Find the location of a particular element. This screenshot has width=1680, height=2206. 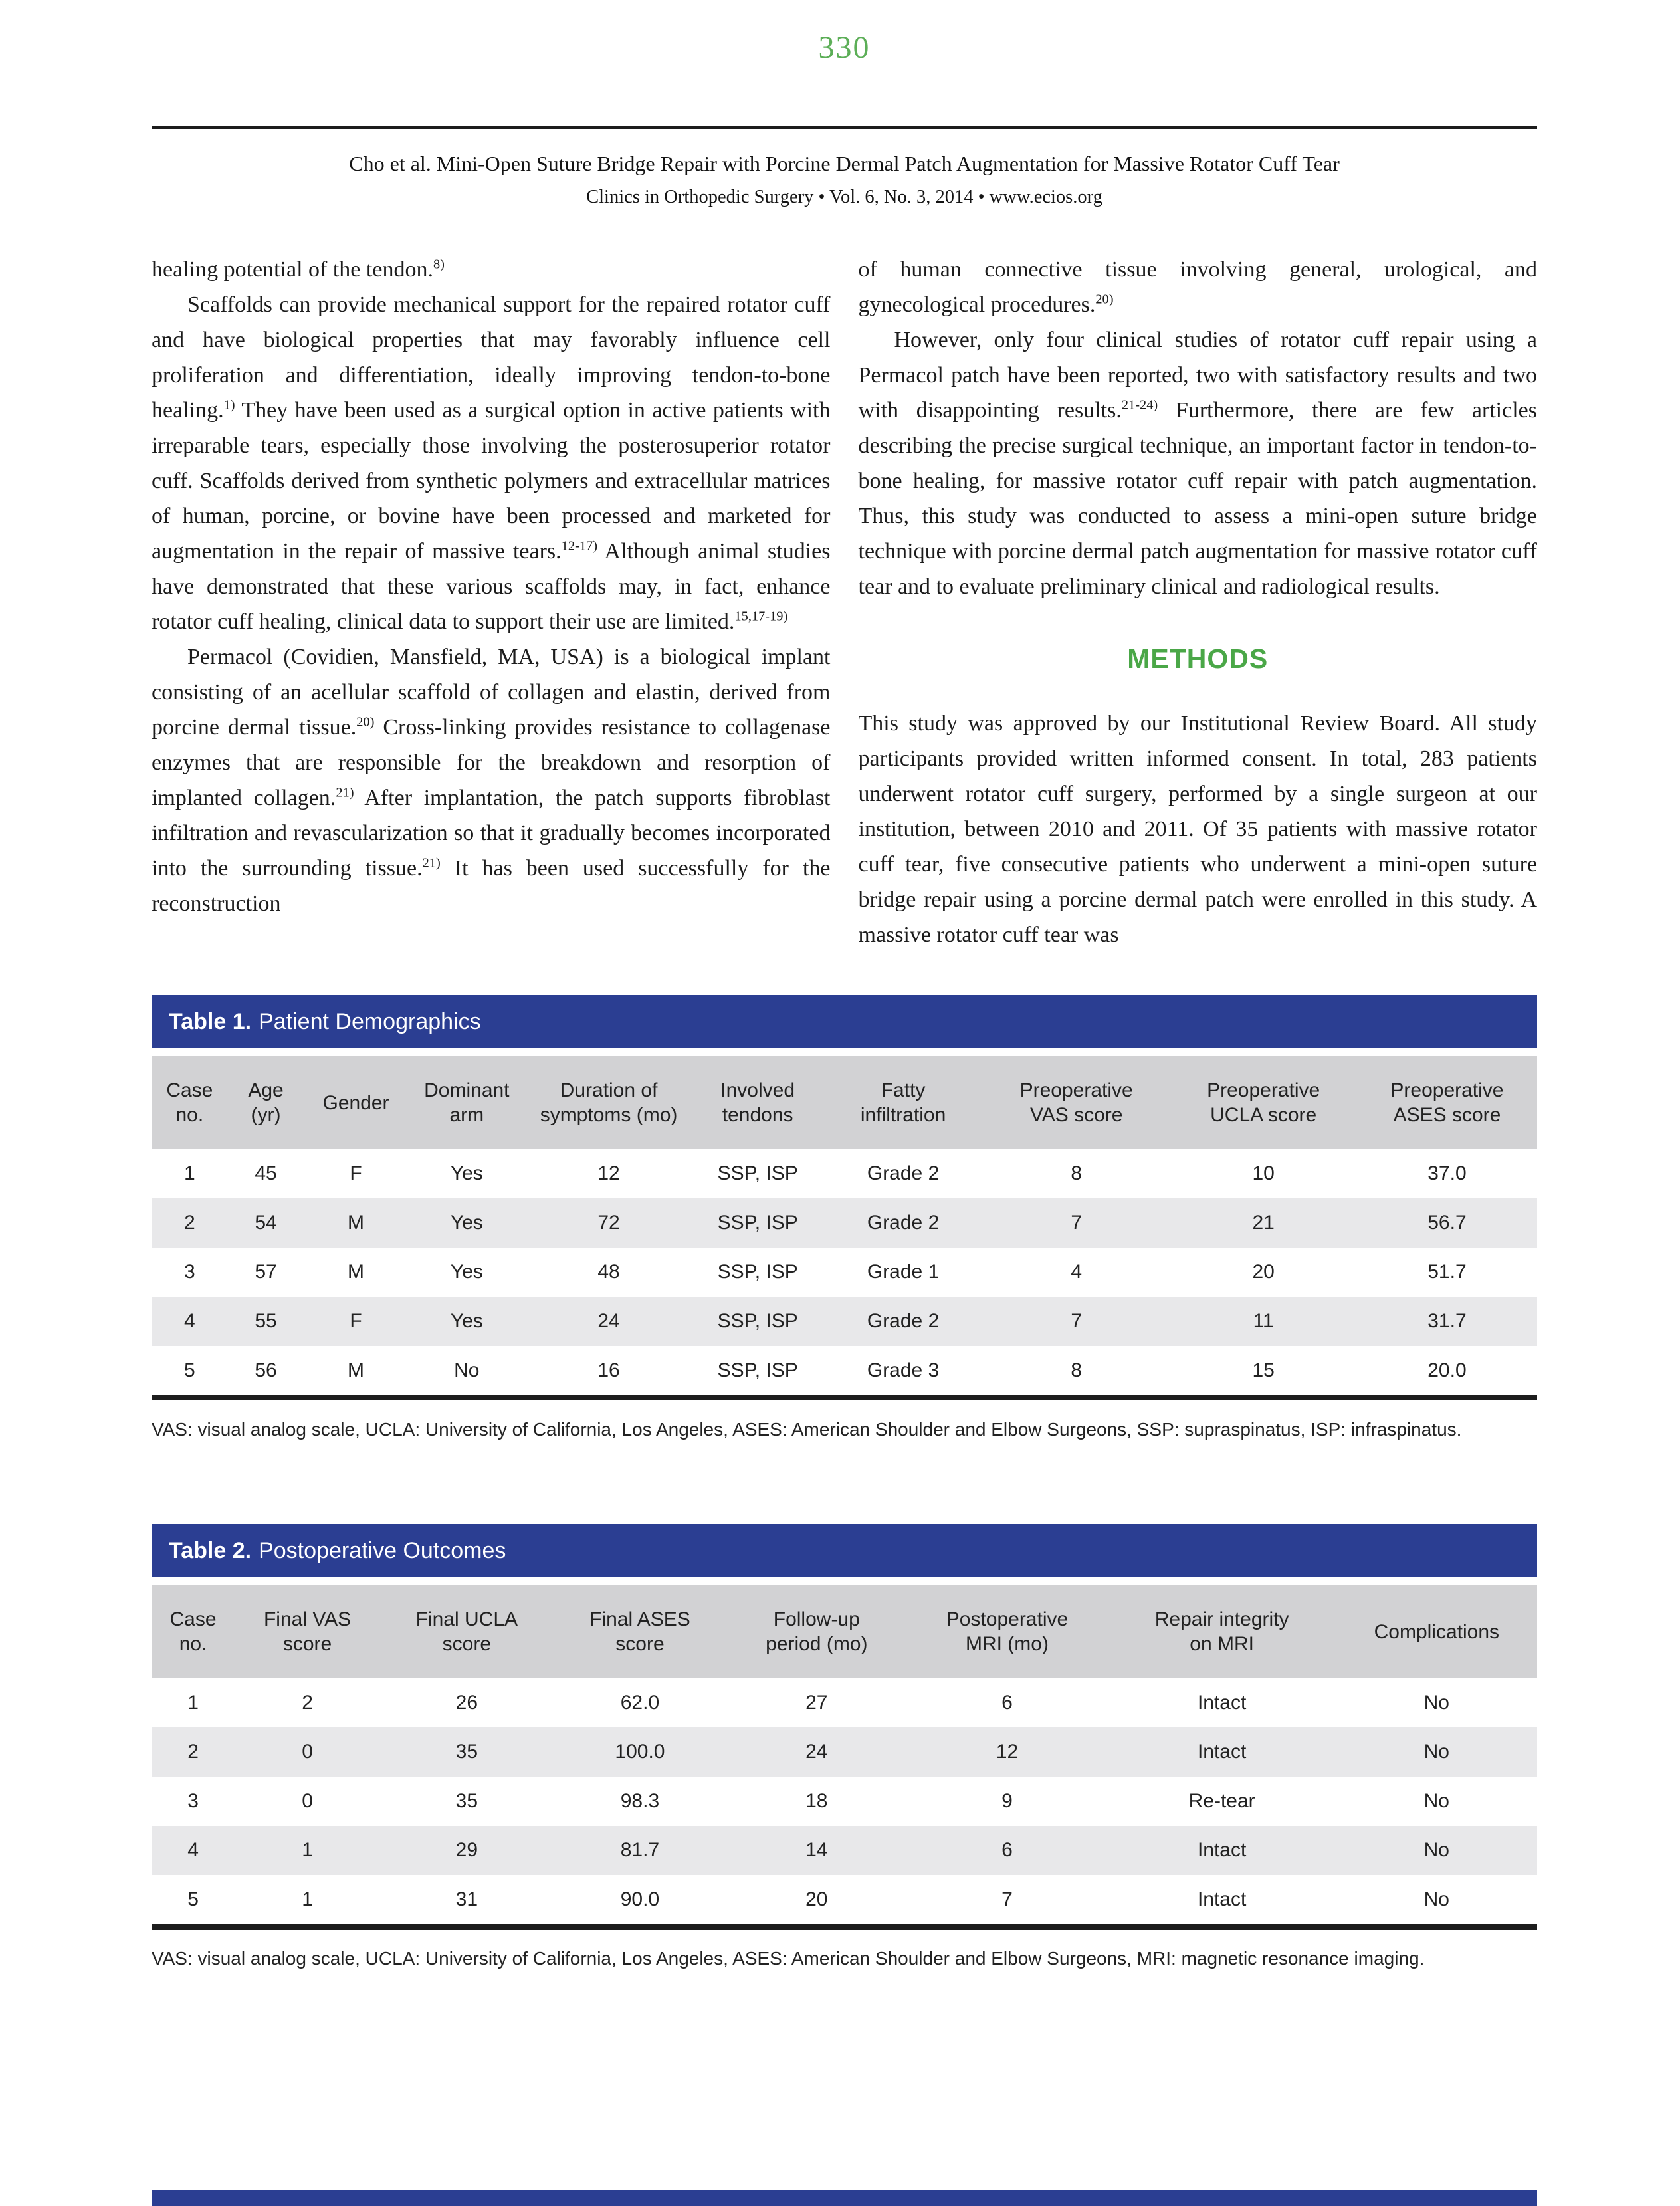

next-table-bar-cutoff is located at coordinates (844, 2198).